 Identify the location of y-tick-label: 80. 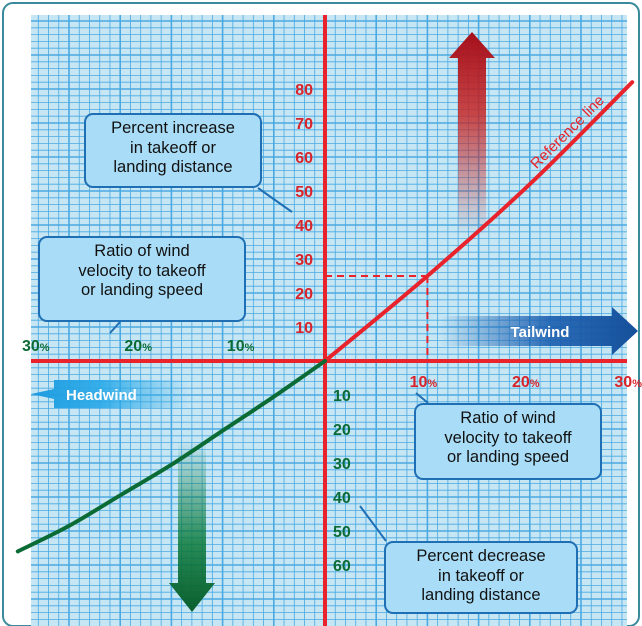
(304, 90).